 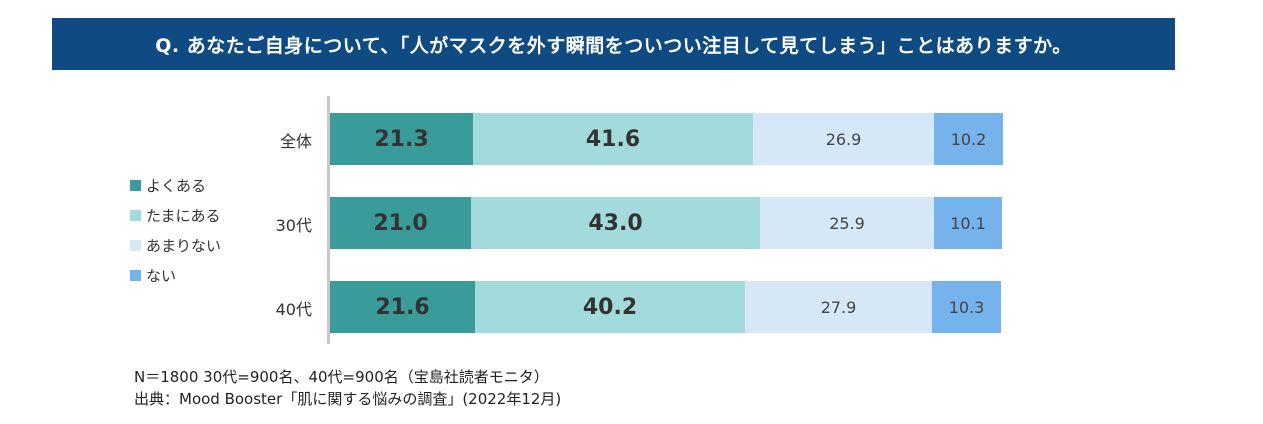 I want to click on bar-value-label: 10.1, so click(x=968, y=223).